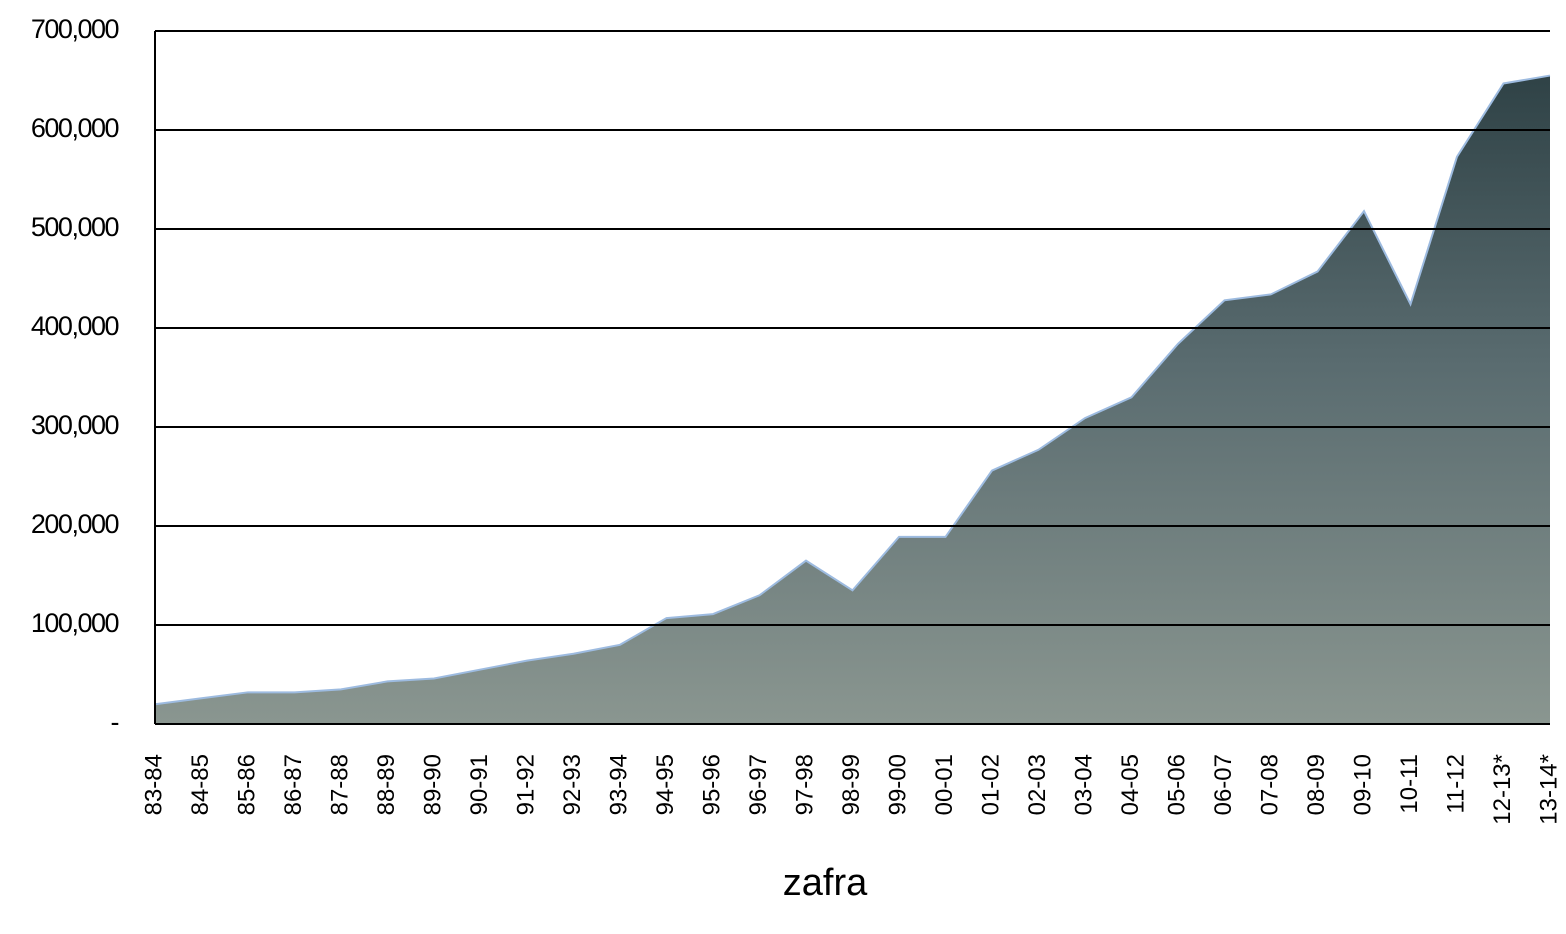  What do you see at coordinates (1502, 789) in the screenshot?
I see `x-tick-label: 12-13*` at bounding box center [1502, 789].